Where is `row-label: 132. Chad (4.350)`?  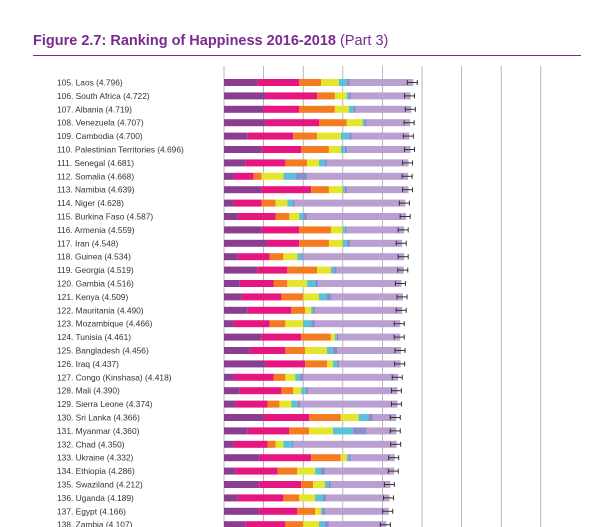 row-label: 132. Chad (4.350) is located at coordinates (91, 444).